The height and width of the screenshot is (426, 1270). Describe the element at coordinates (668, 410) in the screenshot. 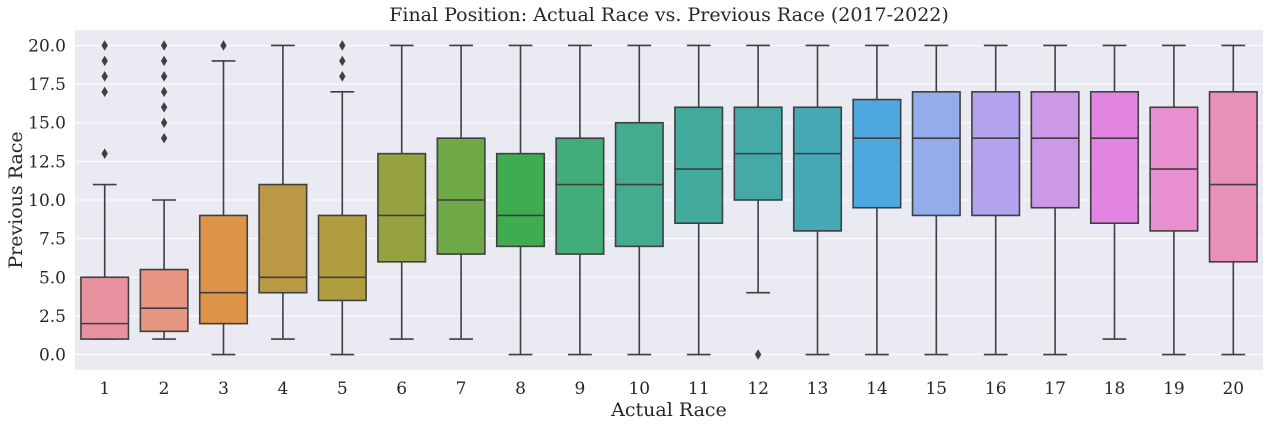

I see `x-axis-label: Actual Race` at that location.